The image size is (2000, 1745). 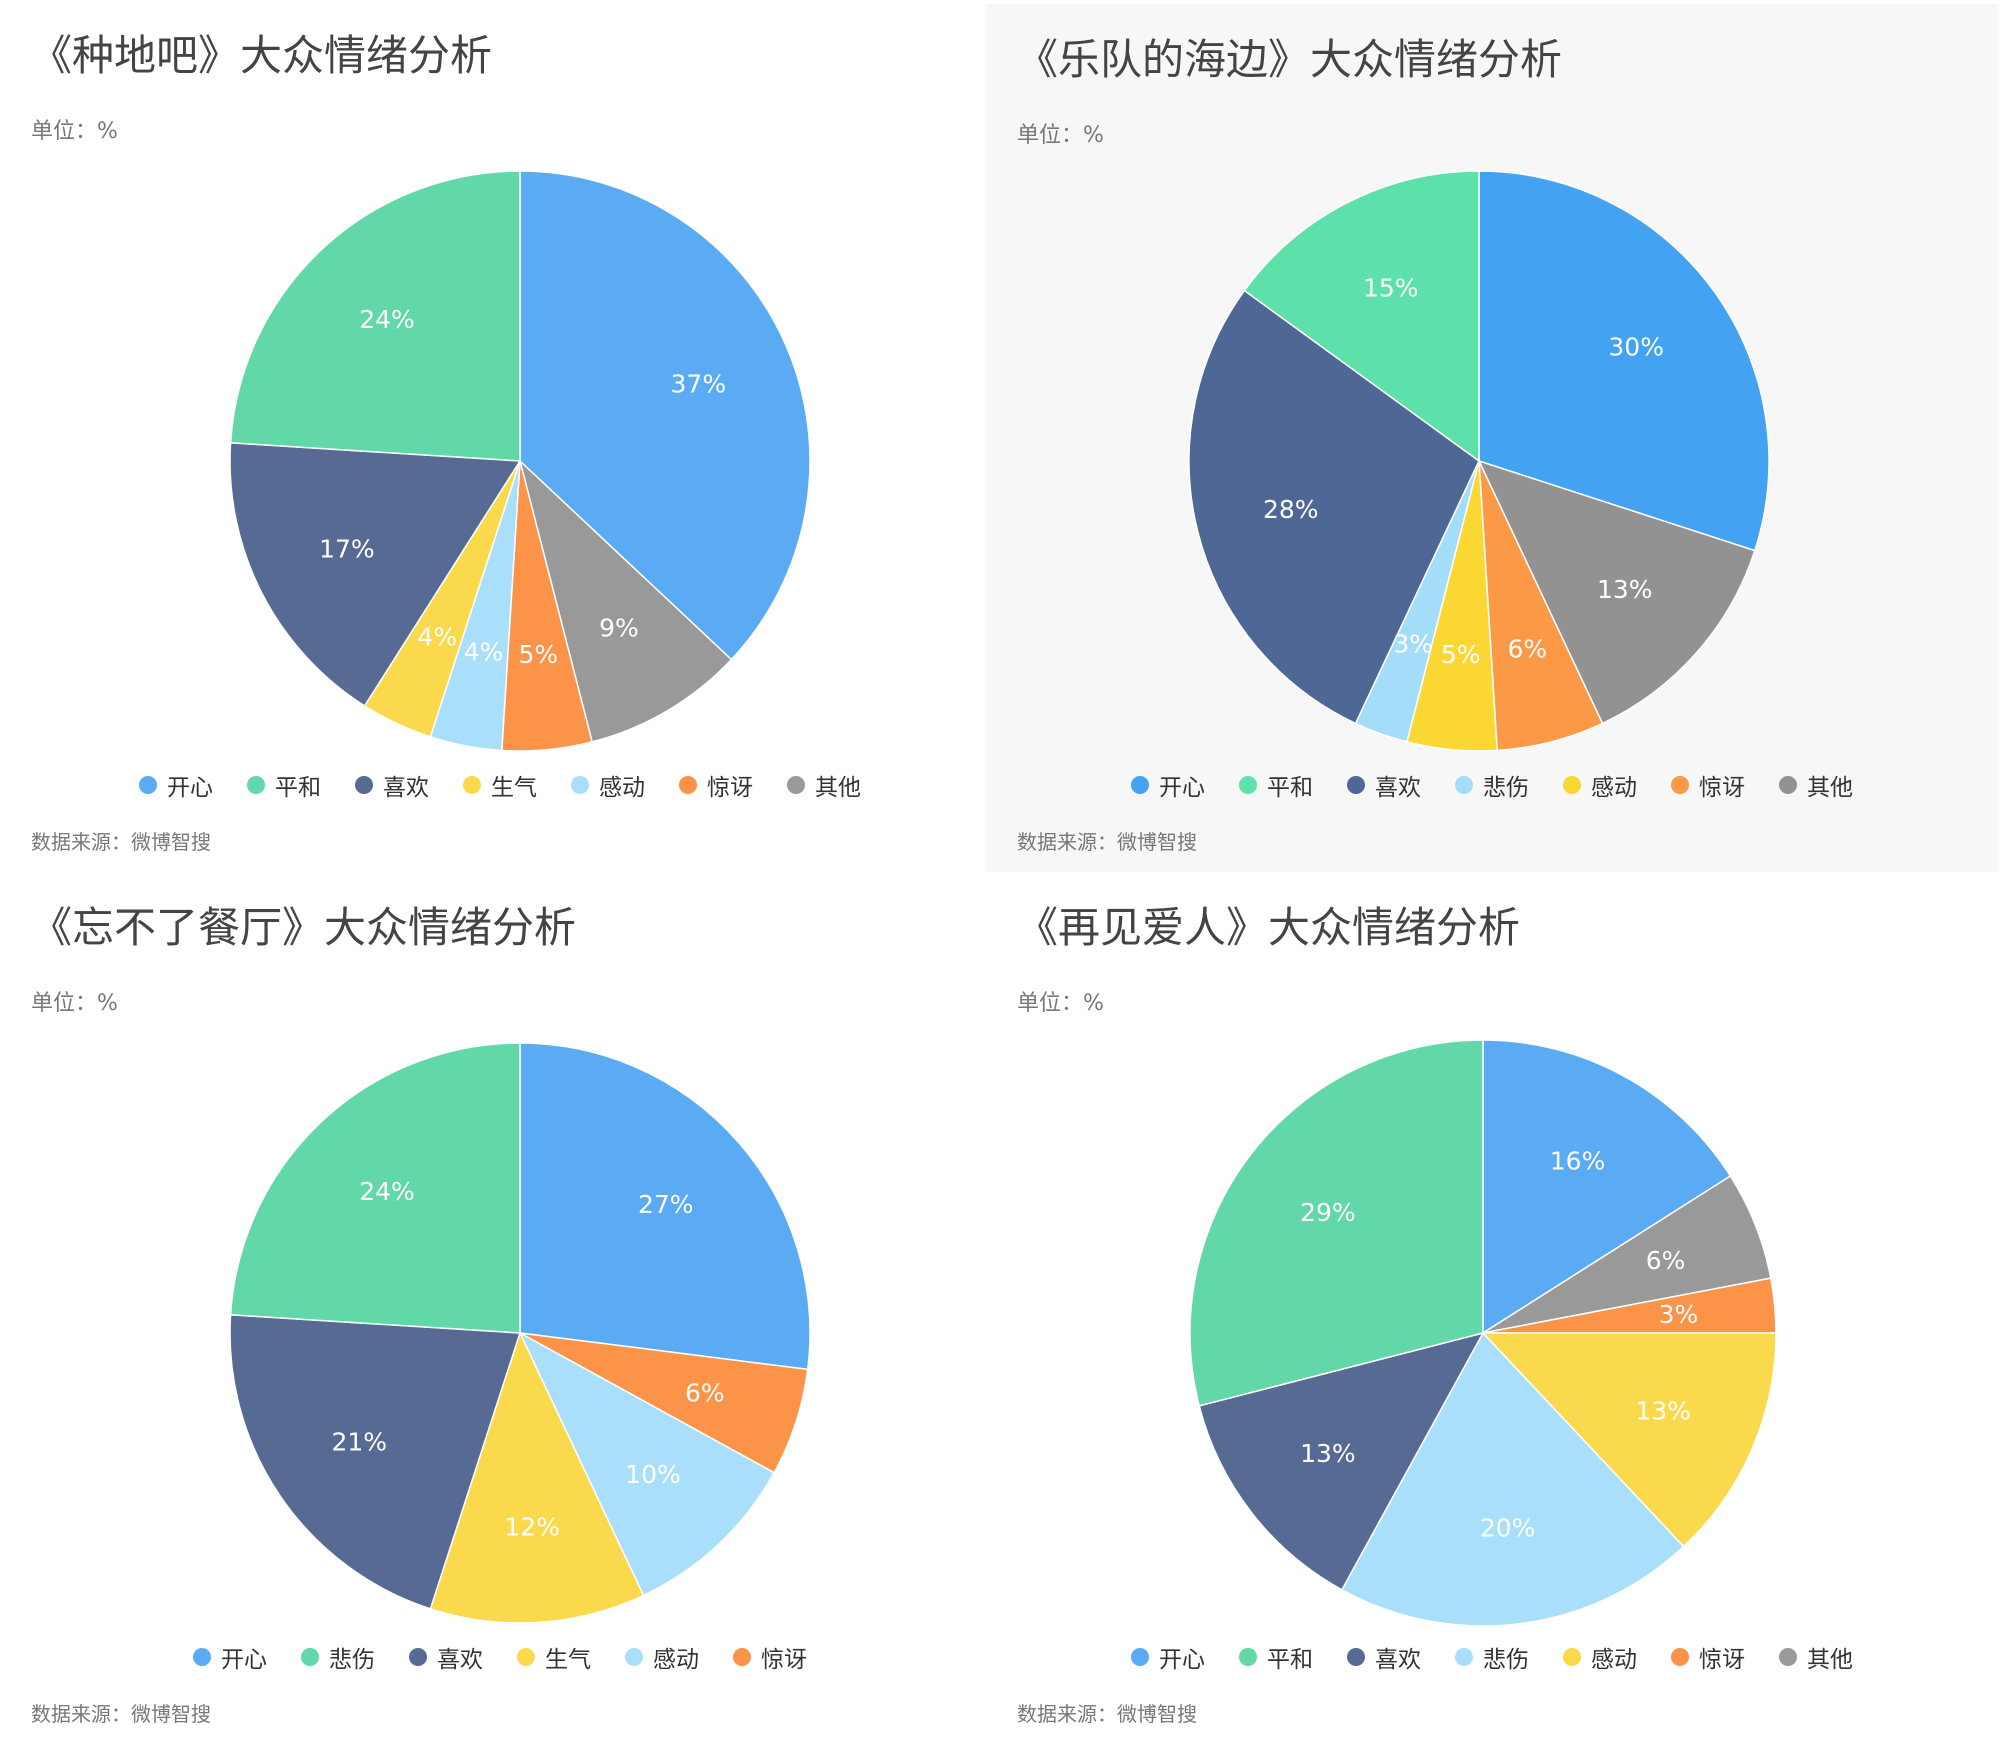 What do you see at coordinates (1636, 346) in the screenshot?
I see `slice-data-label: 30%` at bounding box center [1636, 346].